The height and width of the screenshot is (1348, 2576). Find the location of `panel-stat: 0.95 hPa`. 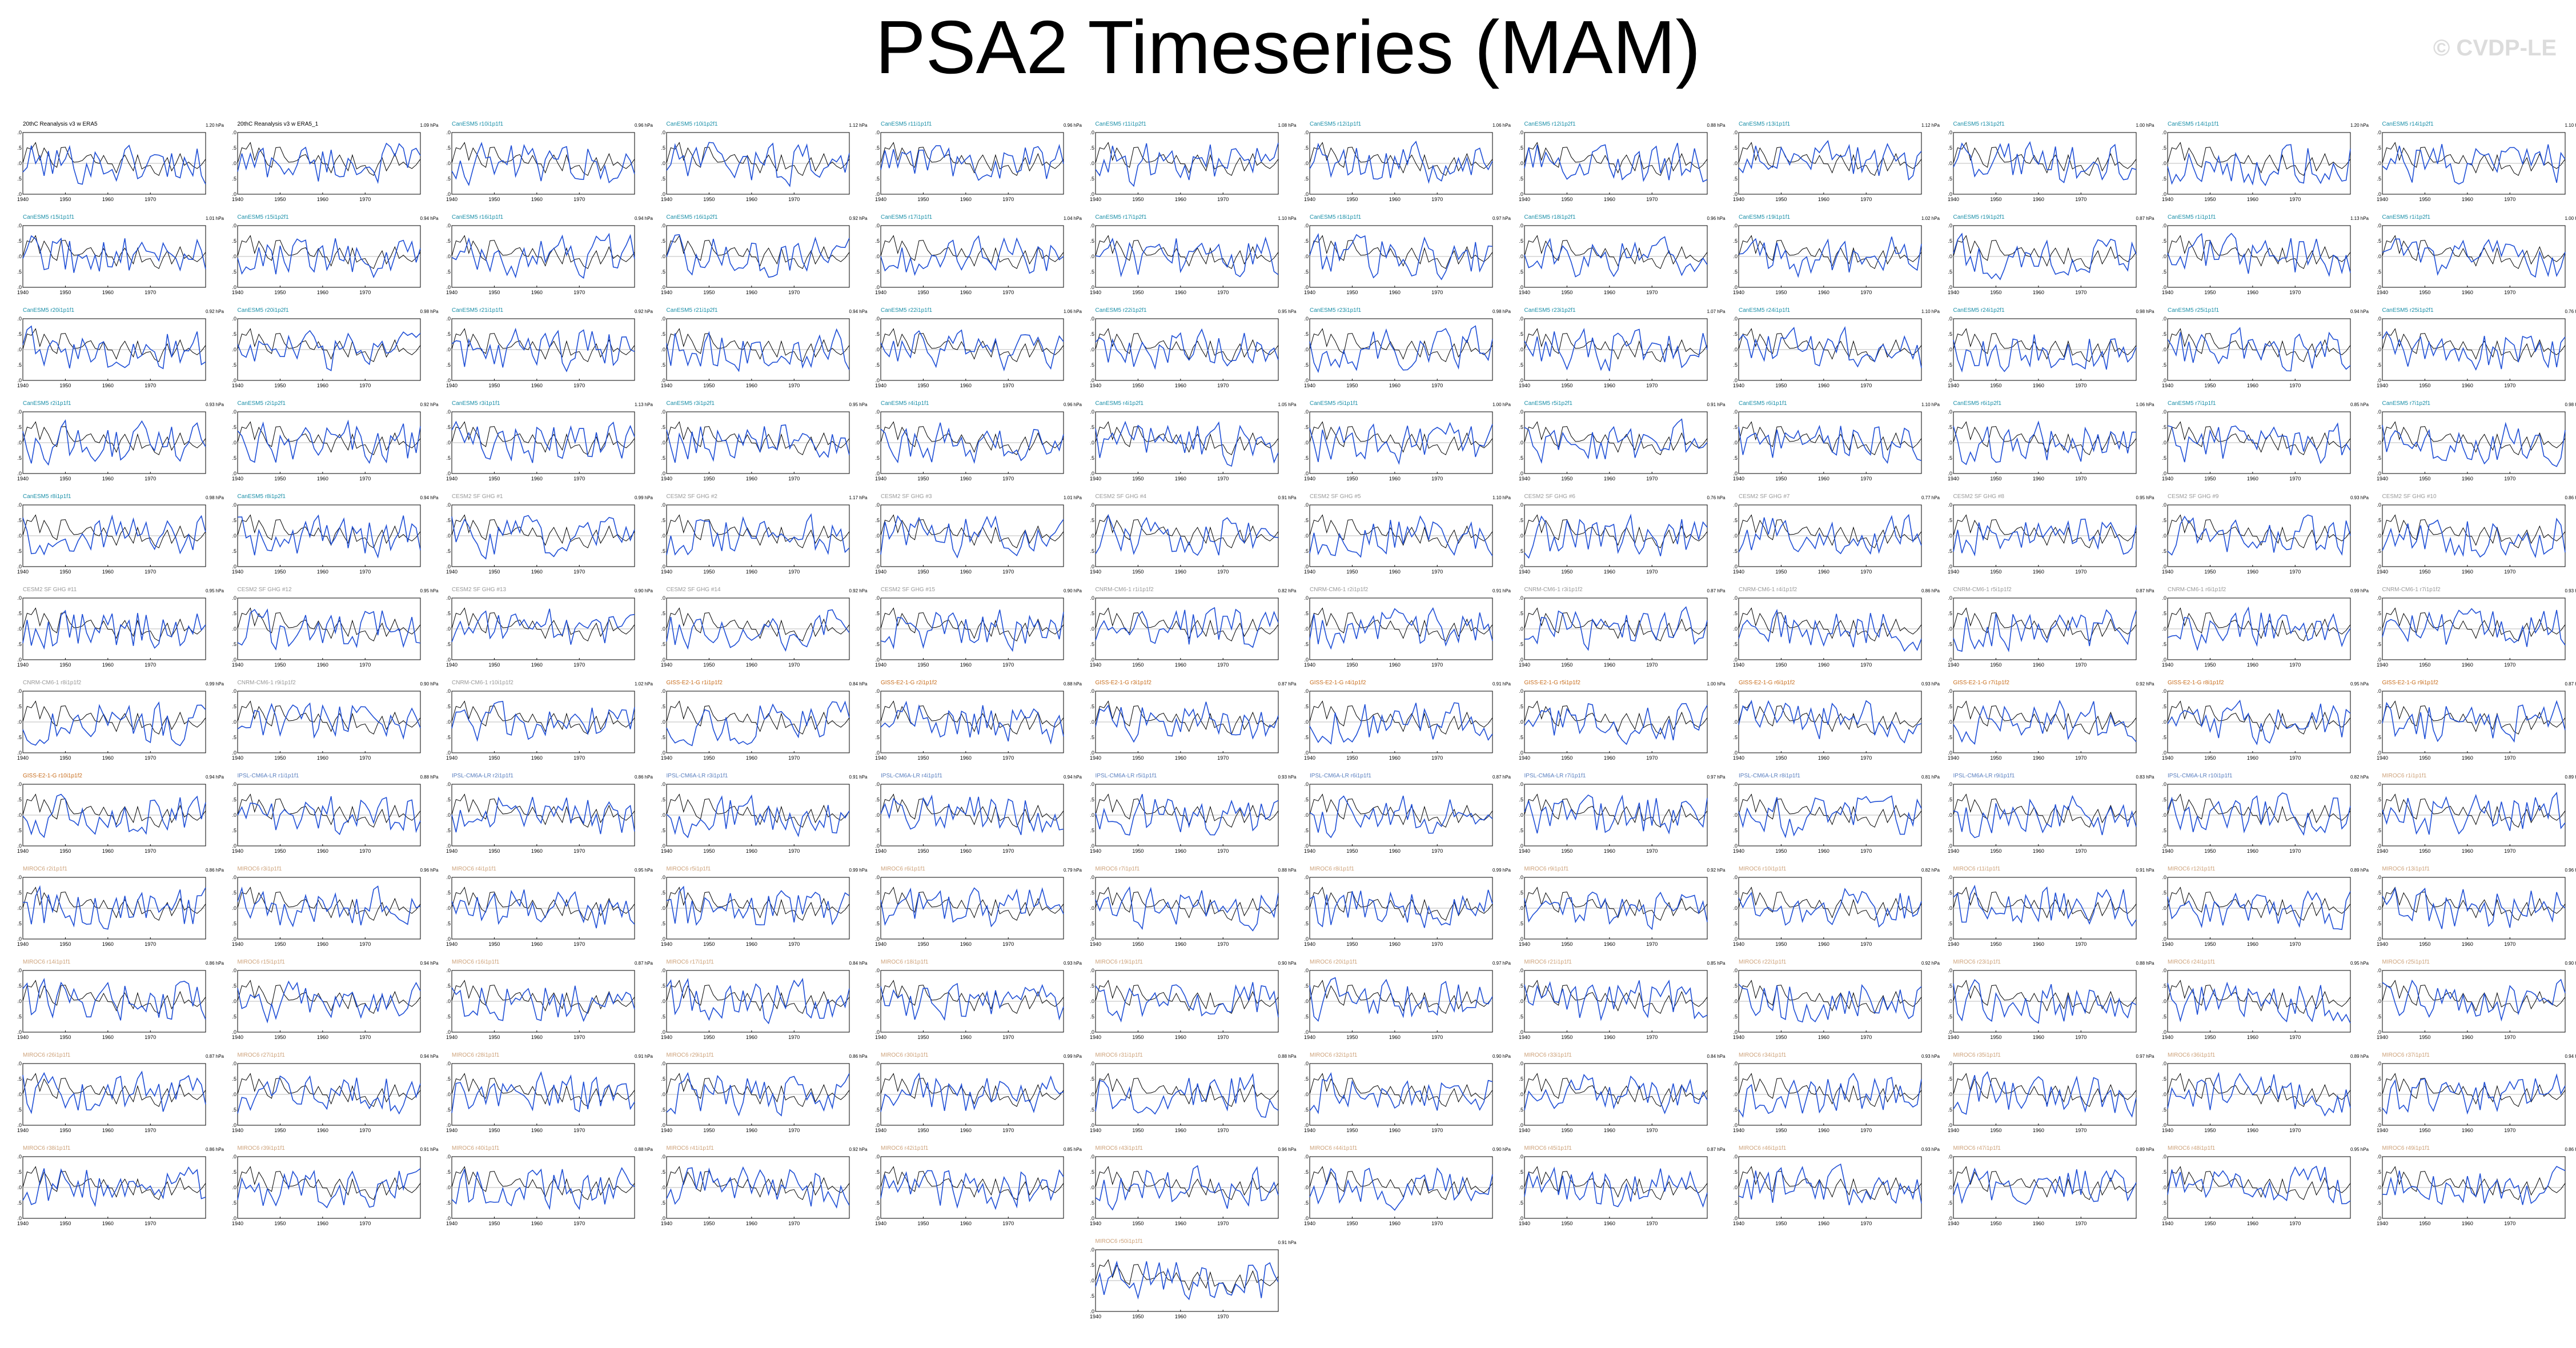

panel-stat: 0.95 hPa is located at coordinates (214, 590).